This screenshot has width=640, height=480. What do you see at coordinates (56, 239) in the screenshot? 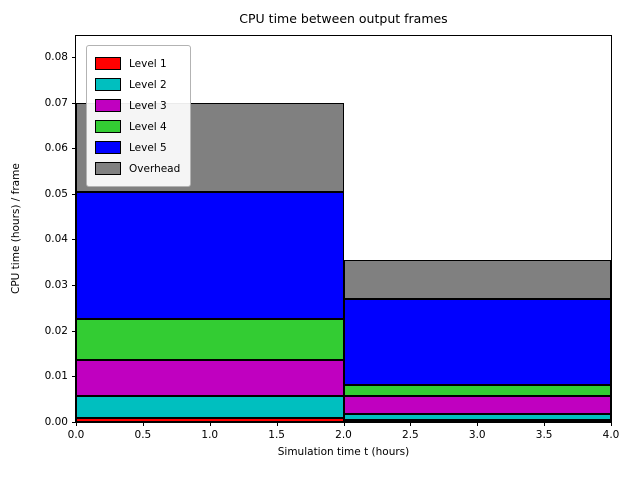
I see `y-tick-label: 0.04` at bounding box center [56, 239].